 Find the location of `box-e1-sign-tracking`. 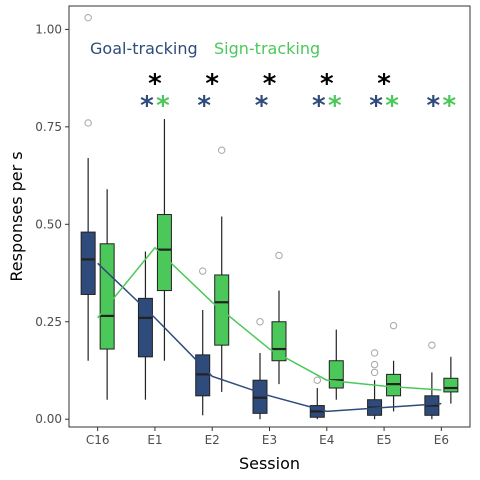

box-e1-sign-tracking is located at coordinates (164, 240).